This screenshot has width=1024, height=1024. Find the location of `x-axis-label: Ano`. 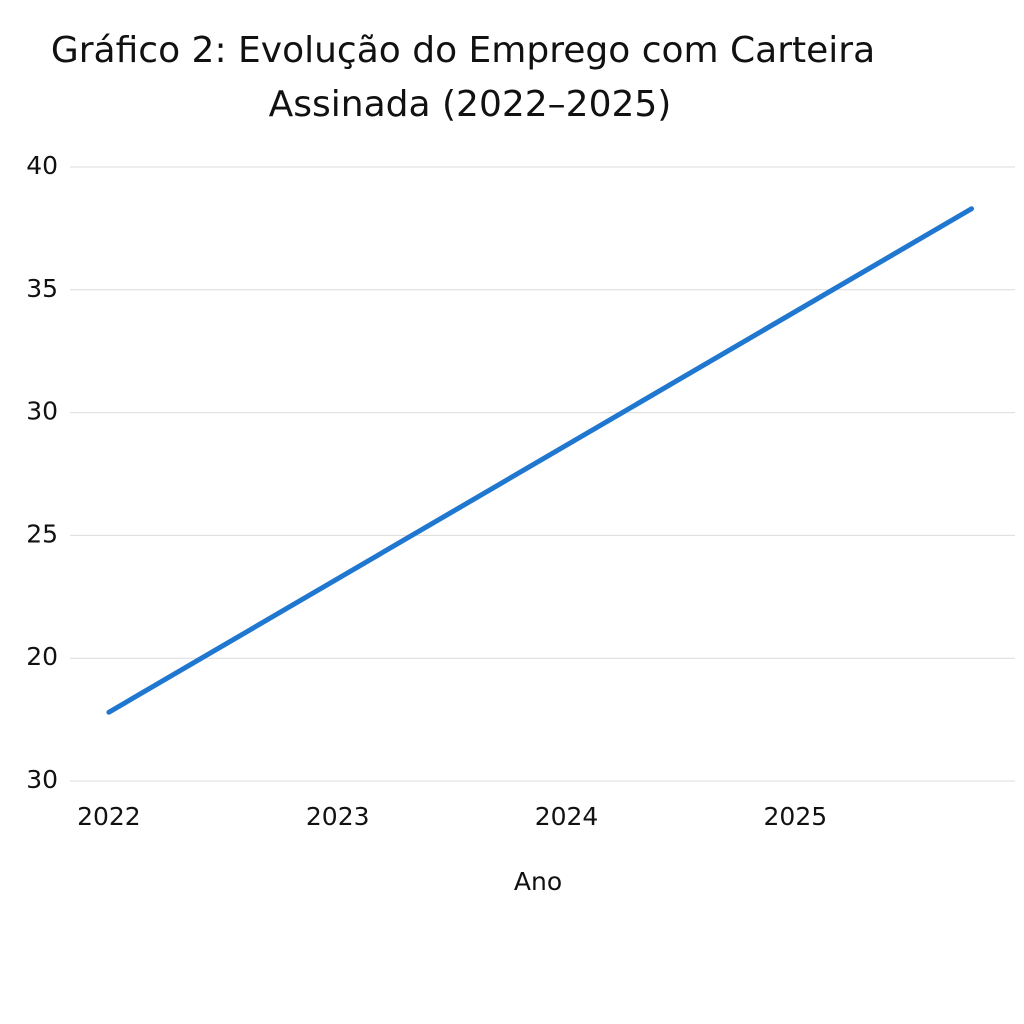

x-axis-label: Ano is located at coordinates (538, 881).